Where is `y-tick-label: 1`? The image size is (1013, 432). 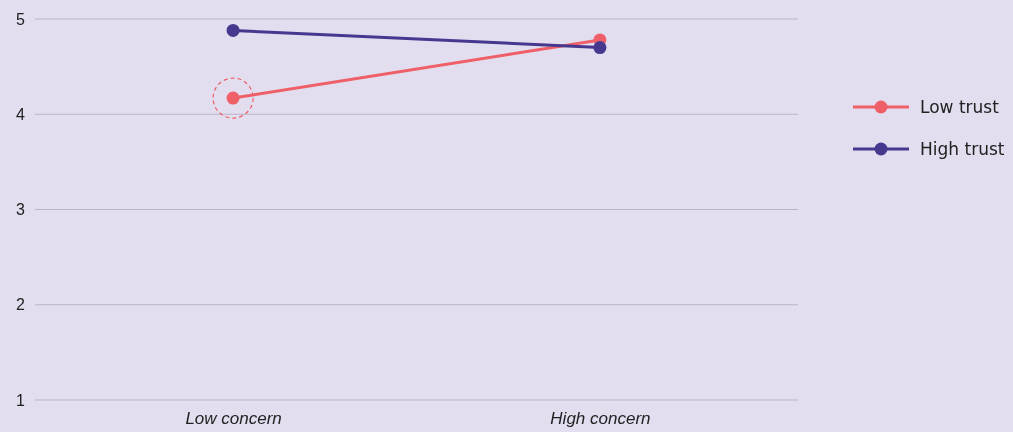 y-tick-label: 1 is located at coordinates (21, 400).